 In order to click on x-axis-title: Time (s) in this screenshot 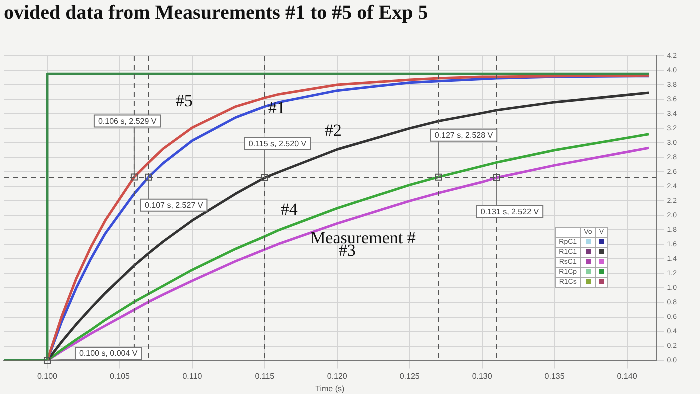, I will do `click(330, 389)`.